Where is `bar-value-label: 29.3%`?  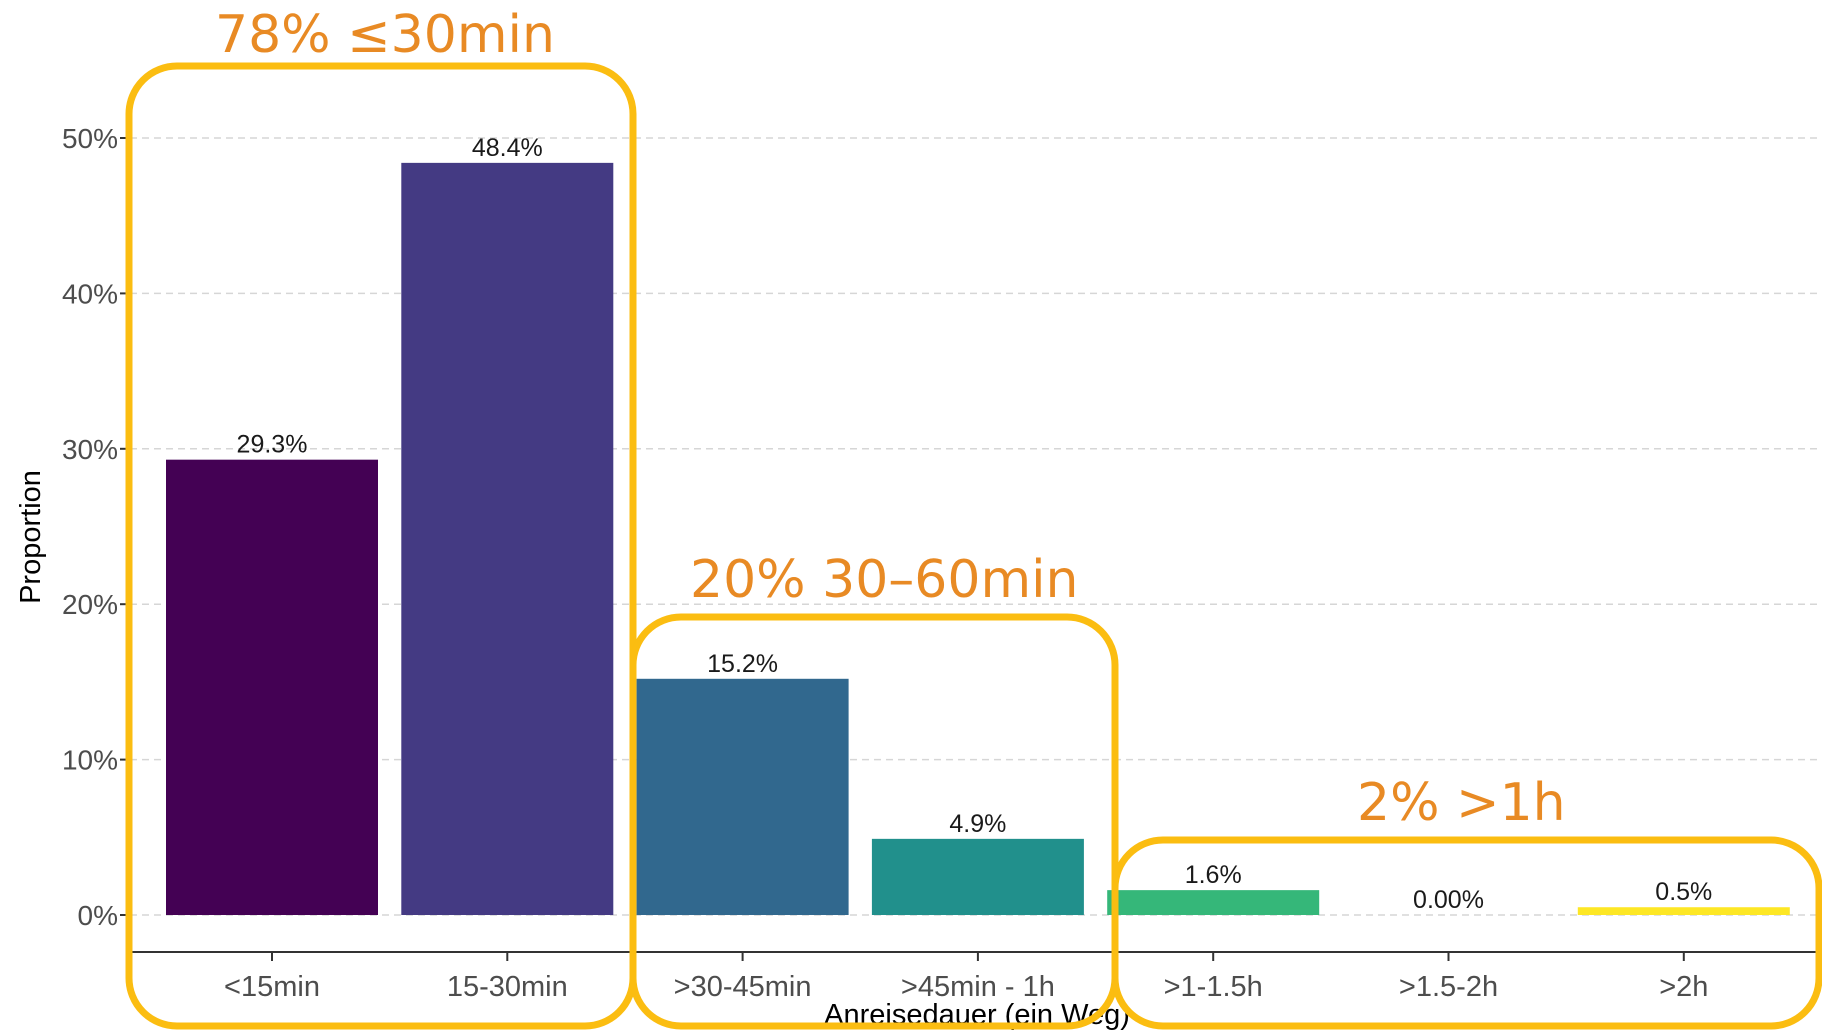
bar-value-label: 29.3% is located at coordinates (272, 445).